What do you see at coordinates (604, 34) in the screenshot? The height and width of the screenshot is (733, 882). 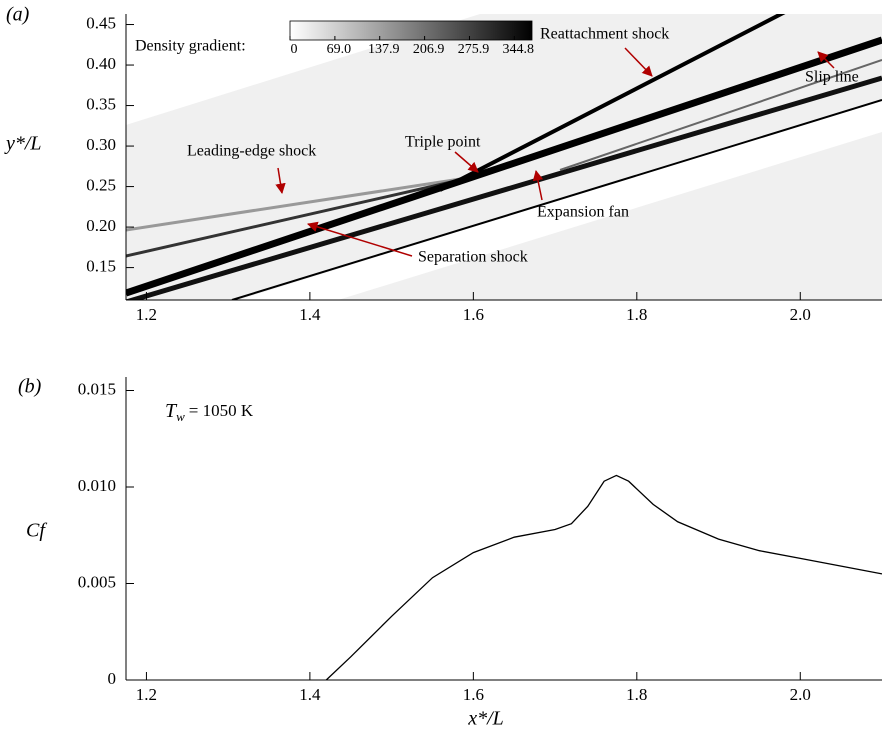 I see `annotation: Reattachment shock` at bounding box center [604, 34].